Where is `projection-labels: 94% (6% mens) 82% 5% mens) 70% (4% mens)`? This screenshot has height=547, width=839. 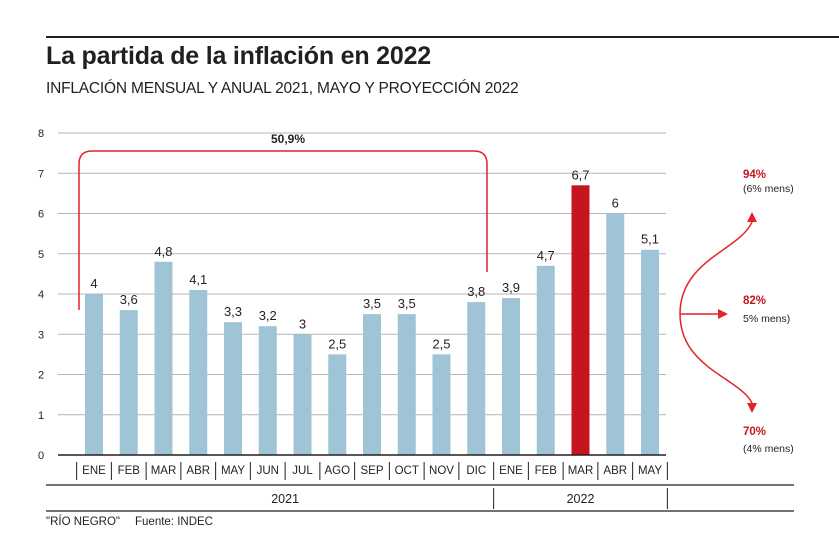
projection-labels: 94% (6% mens) 82% 5% mens) 70% (4% mens) is located at coordinates (768, 312).